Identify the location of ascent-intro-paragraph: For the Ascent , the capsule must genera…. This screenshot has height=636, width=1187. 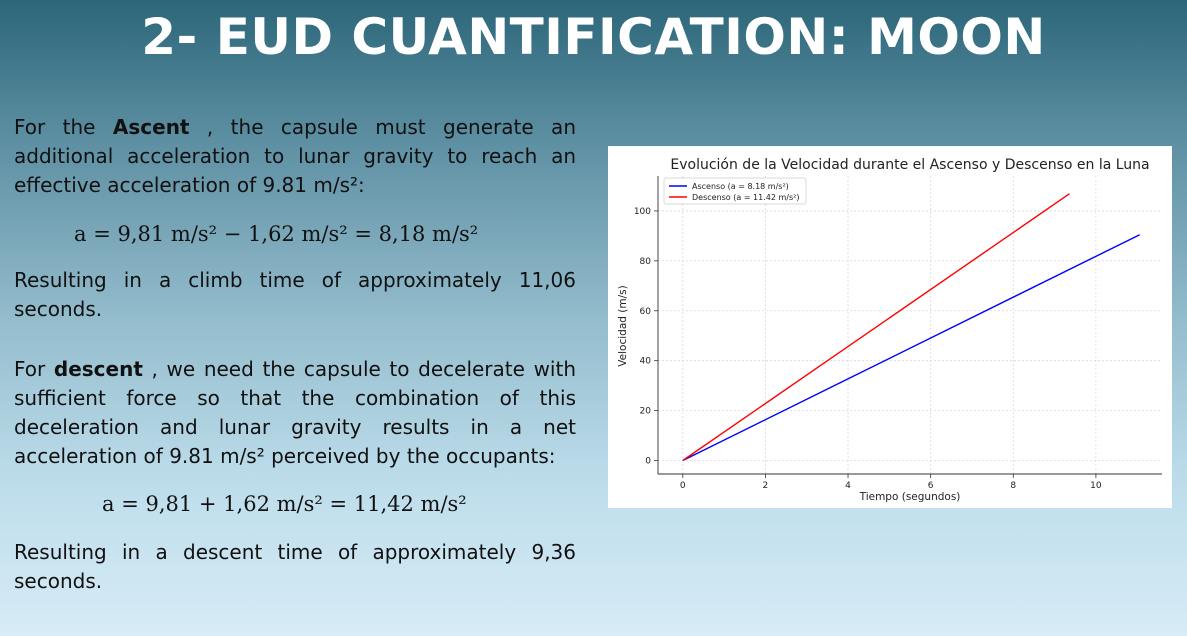
(295, 156).